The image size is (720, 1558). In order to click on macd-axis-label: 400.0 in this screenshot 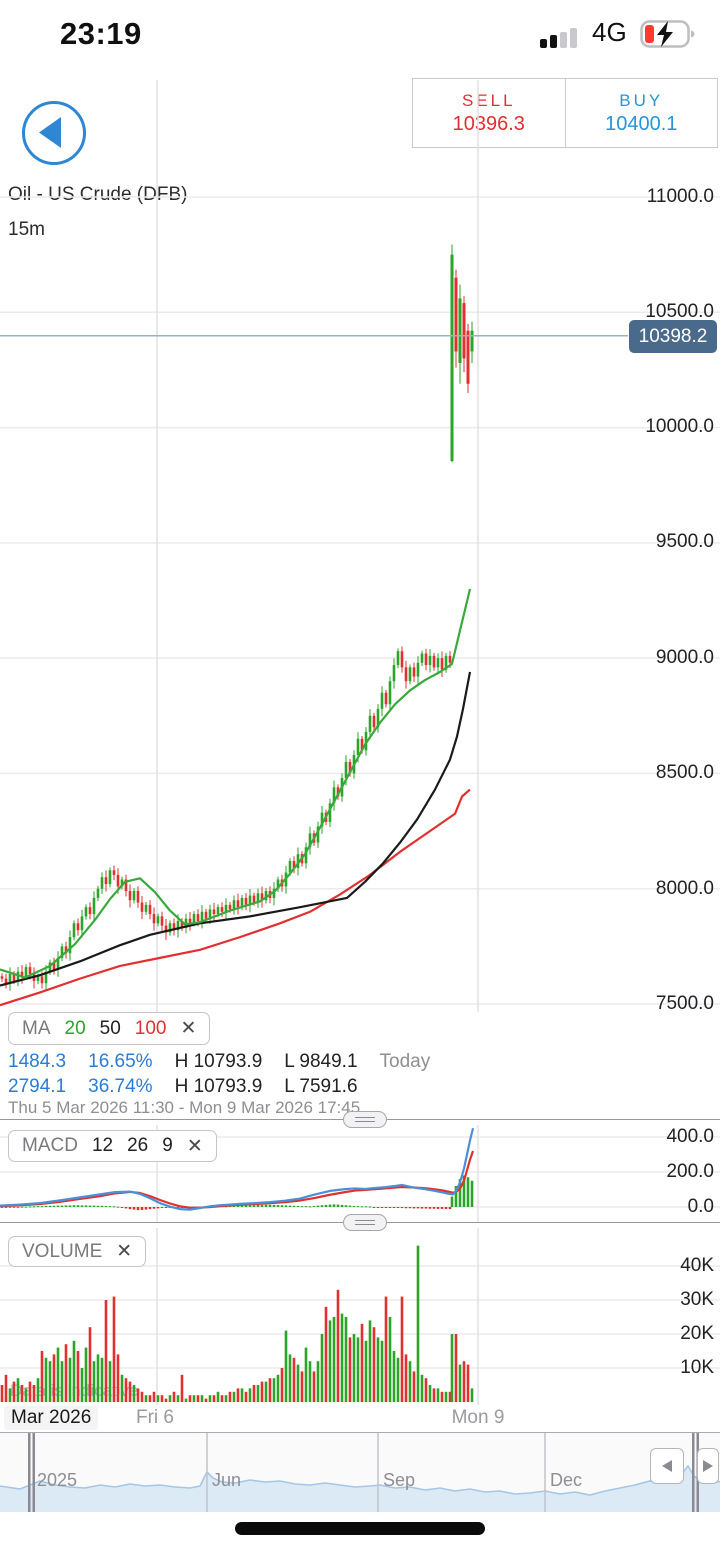, I will do `click(690, 1136)`.